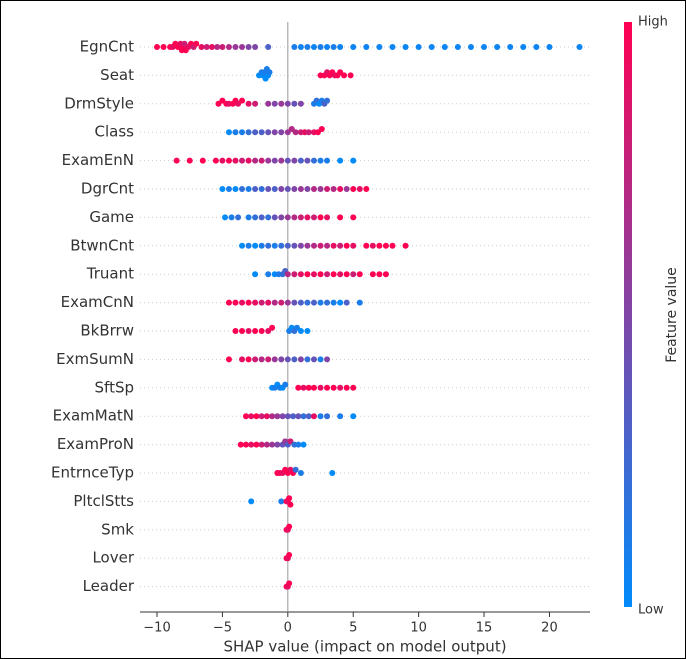  Describe the element at coordinates (107, 189) in the screenshot. I see `feature-label: DgrCnt` at that location.